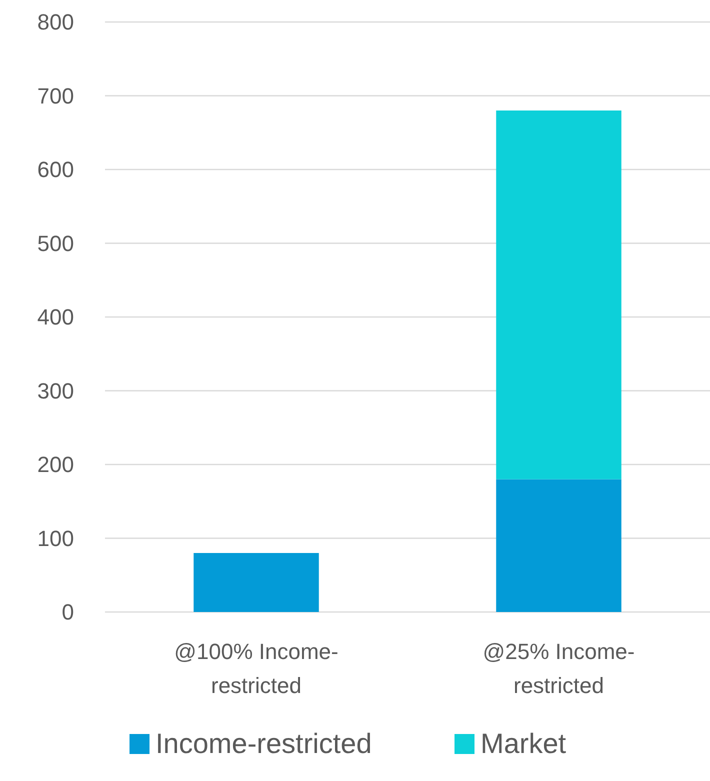 The width and height of the screenshot is (710, 781). I want to click on y-tick-label: 100, so click(55, 538).